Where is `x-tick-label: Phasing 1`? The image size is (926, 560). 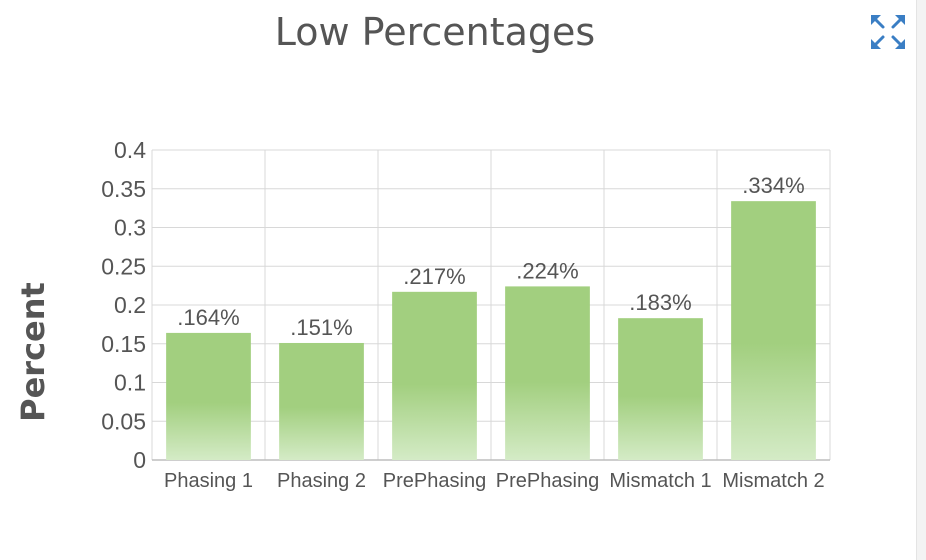 x-tick-label: Phasing 1 is located at coordinates (208, 481).